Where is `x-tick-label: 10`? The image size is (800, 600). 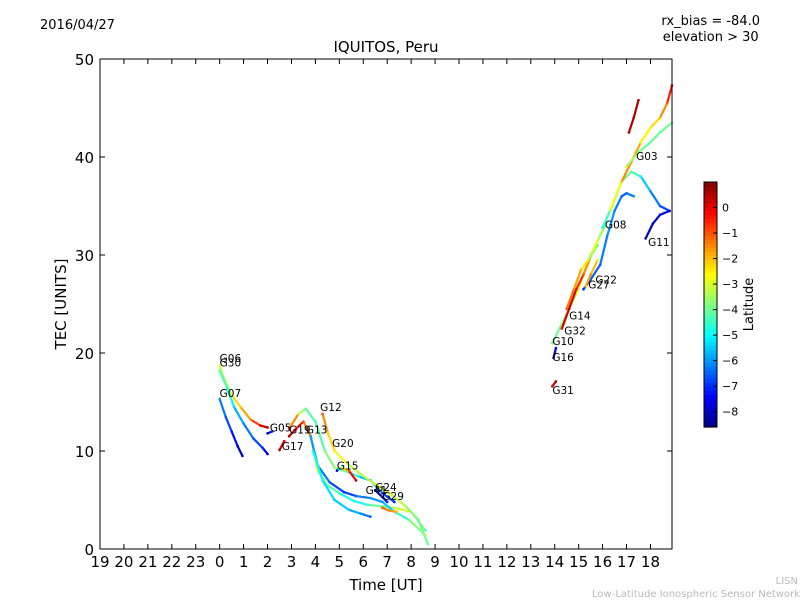 x-tick-label: 10 is located at coordinates (458, 562).